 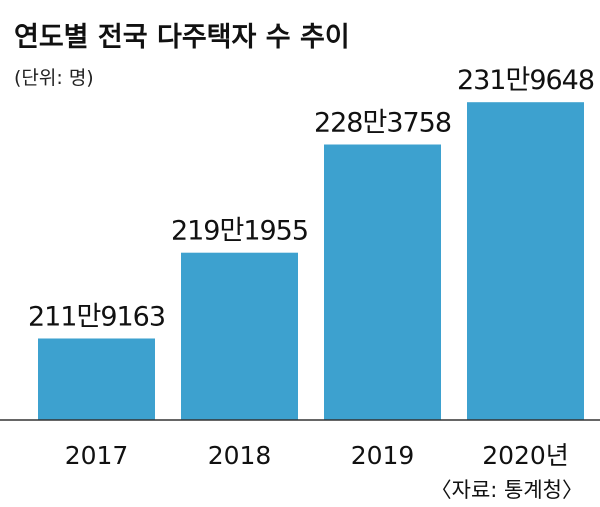 What do you see at coordinates (240, 455) in the screenshot?
I see `x-tick-2018: 2018` at bounding box center [240, 455].